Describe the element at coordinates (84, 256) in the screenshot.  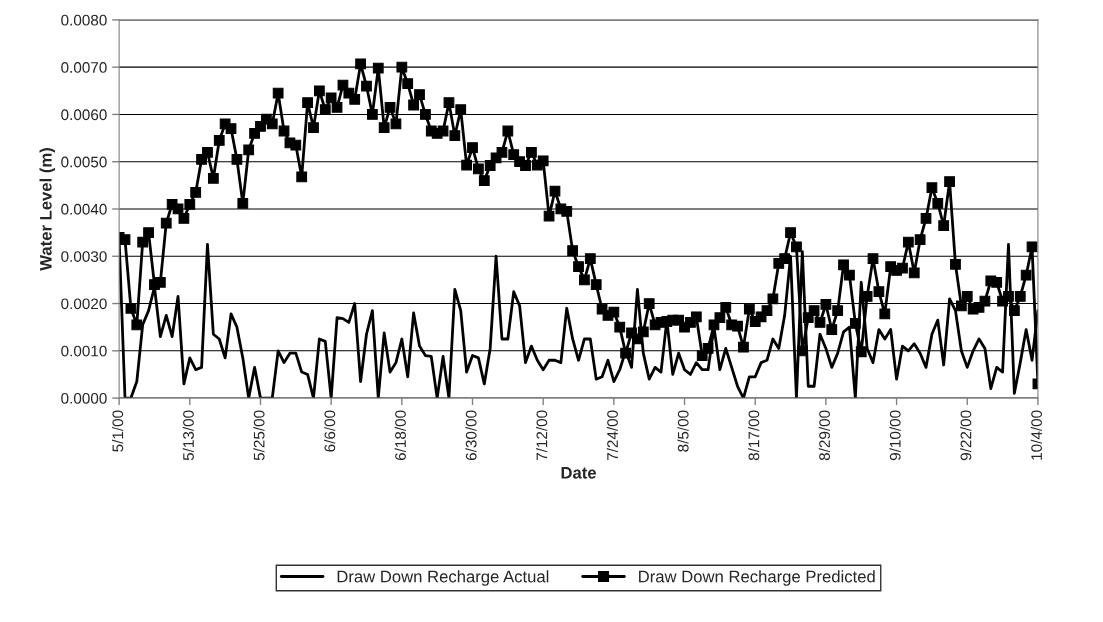
I see `y-tick-label: 0.0030` at that location.